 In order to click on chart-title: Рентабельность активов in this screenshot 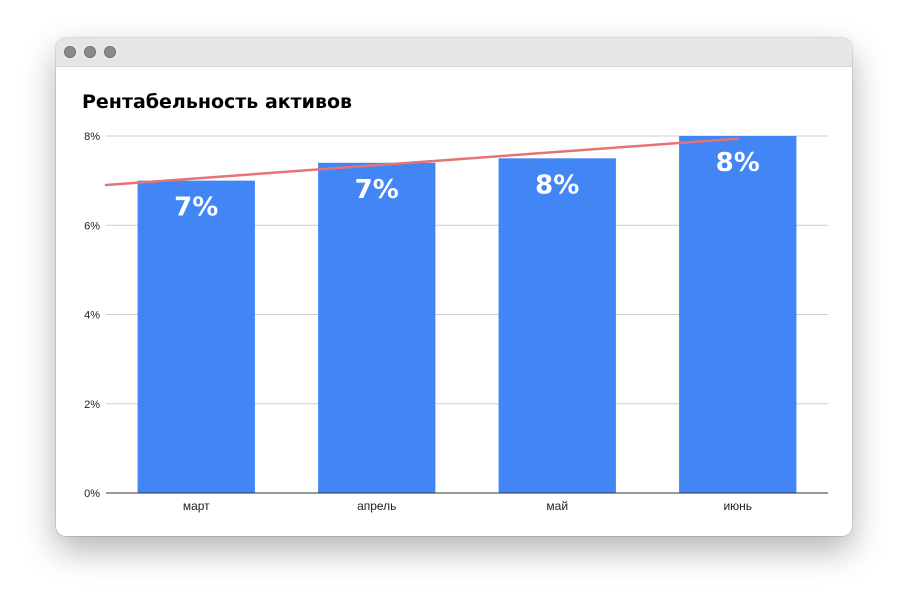, I will do `click(217, 102)`.